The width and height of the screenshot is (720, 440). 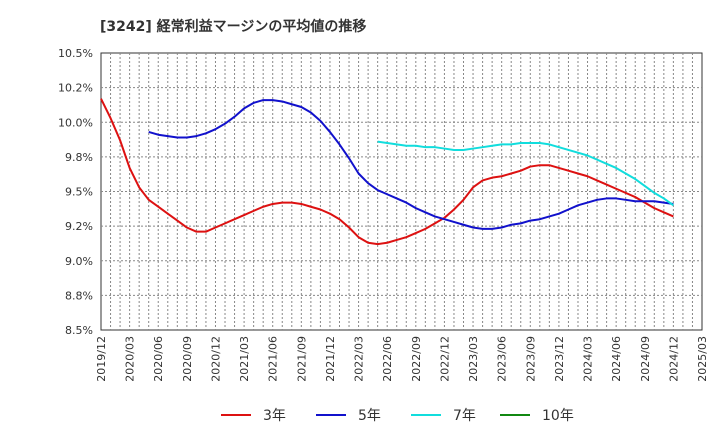 What do you see at coordinates (444, 359) in the screenshot?
I see `x-tick-label: 2022/12` at bounding box center [444, 359].